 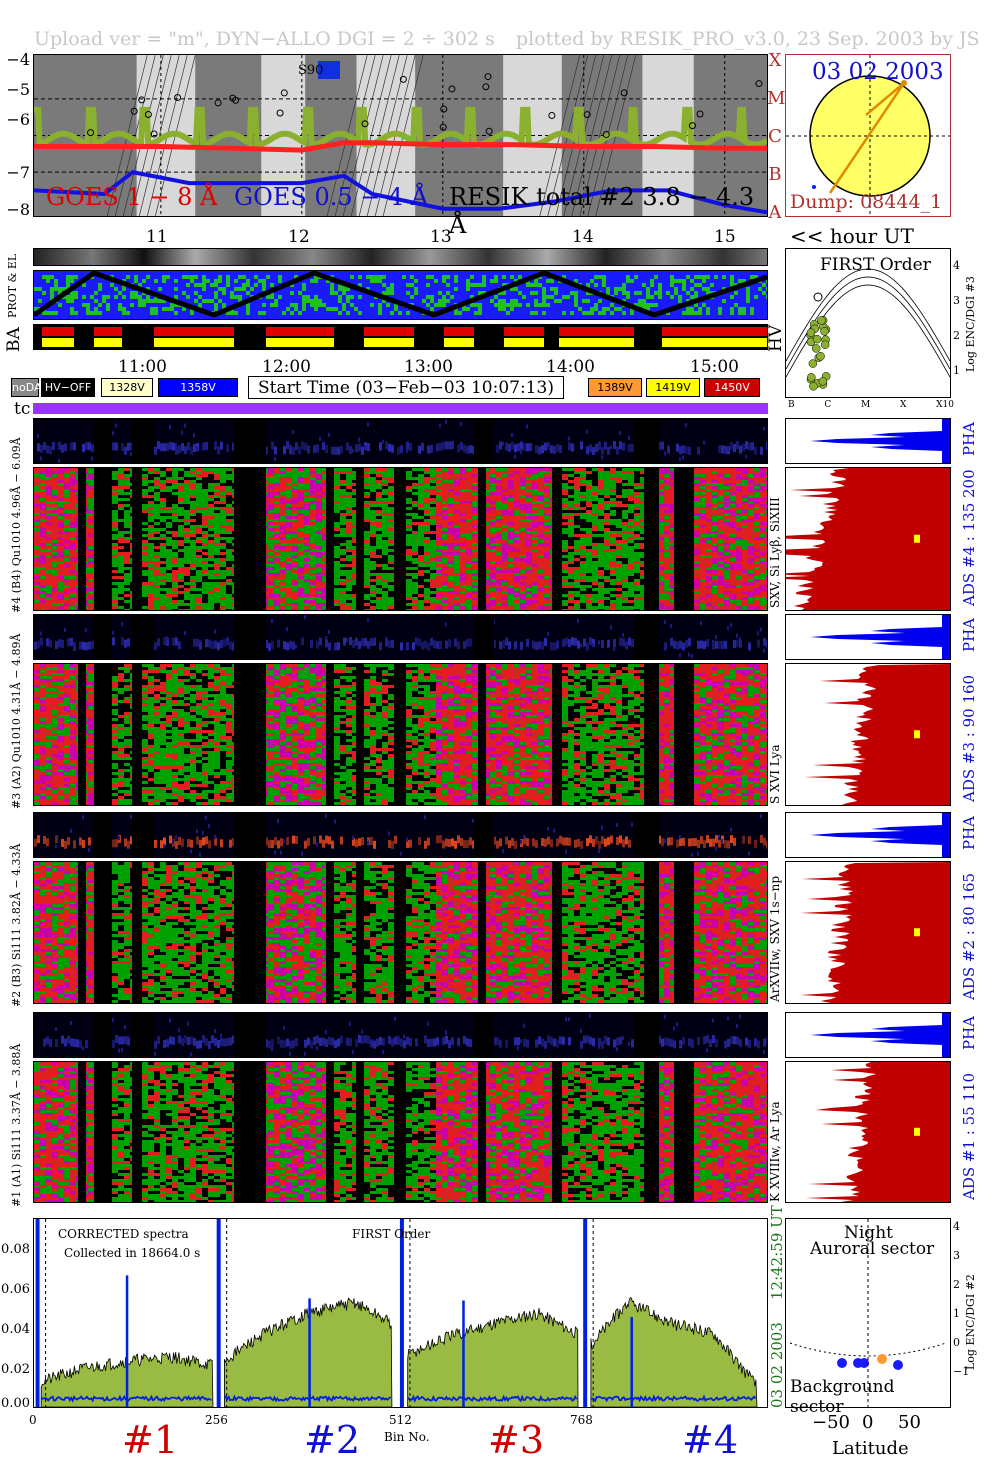 I want to click on class-letter: C, so click(x=775, y=137).